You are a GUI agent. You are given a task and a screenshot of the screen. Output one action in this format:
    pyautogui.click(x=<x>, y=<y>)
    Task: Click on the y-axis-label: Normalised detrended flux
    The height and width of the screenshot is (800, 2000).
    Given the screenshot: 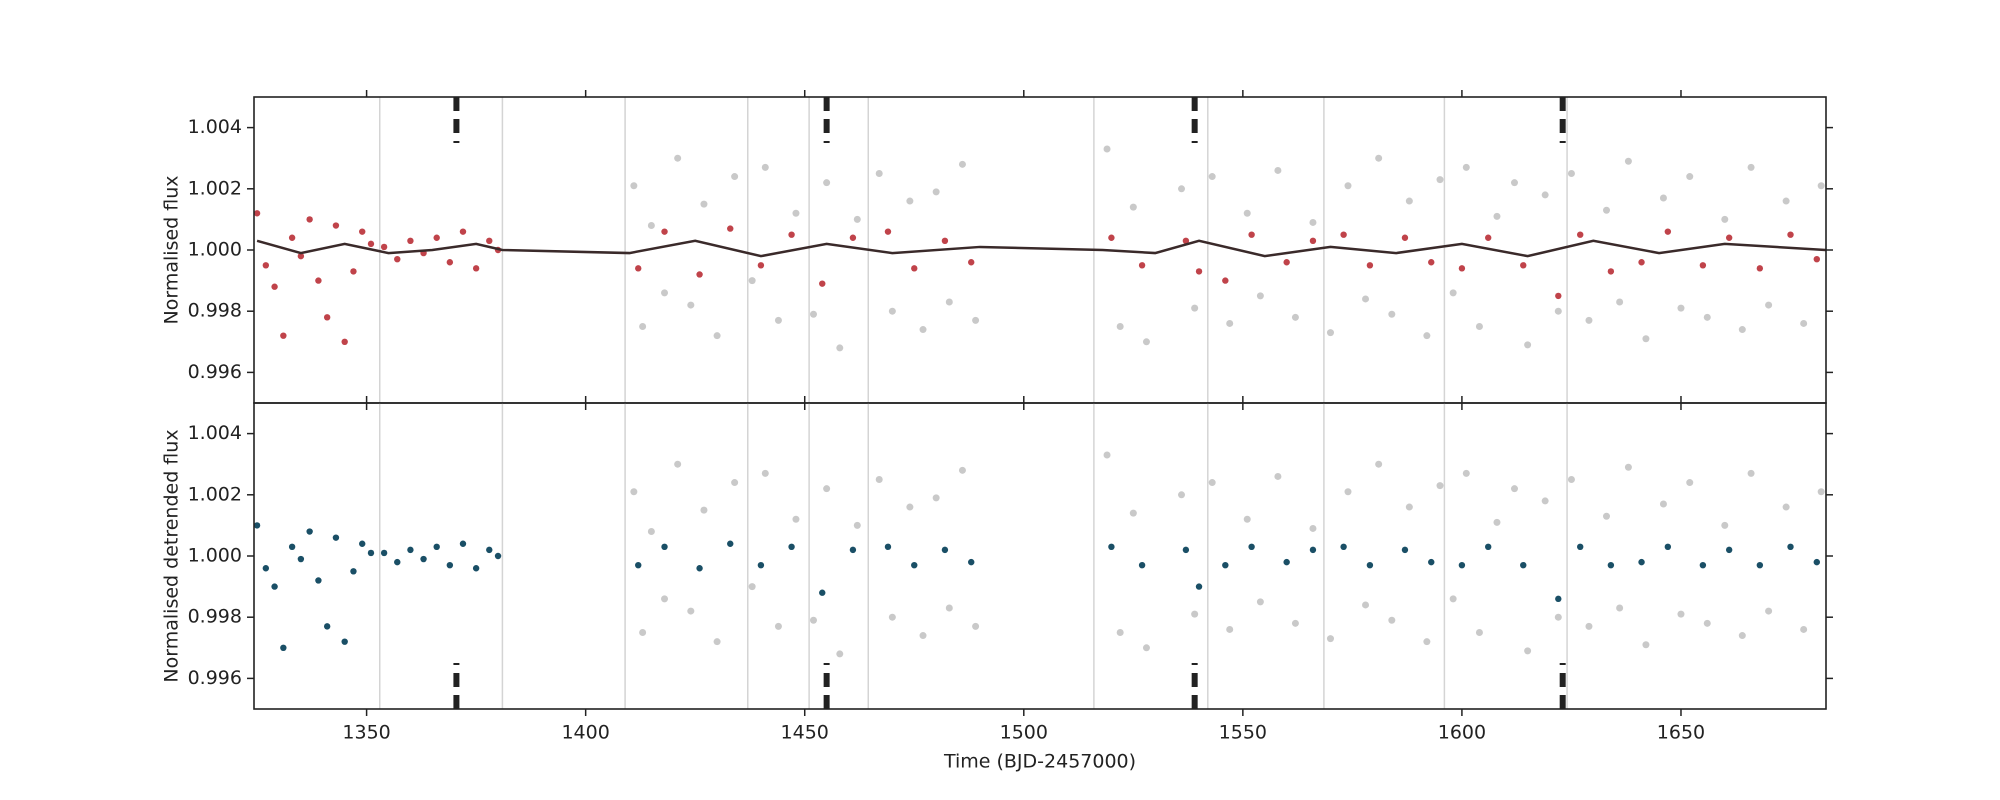 What is the action you would take?
    pyautogui.click(x=172, y=555)
    